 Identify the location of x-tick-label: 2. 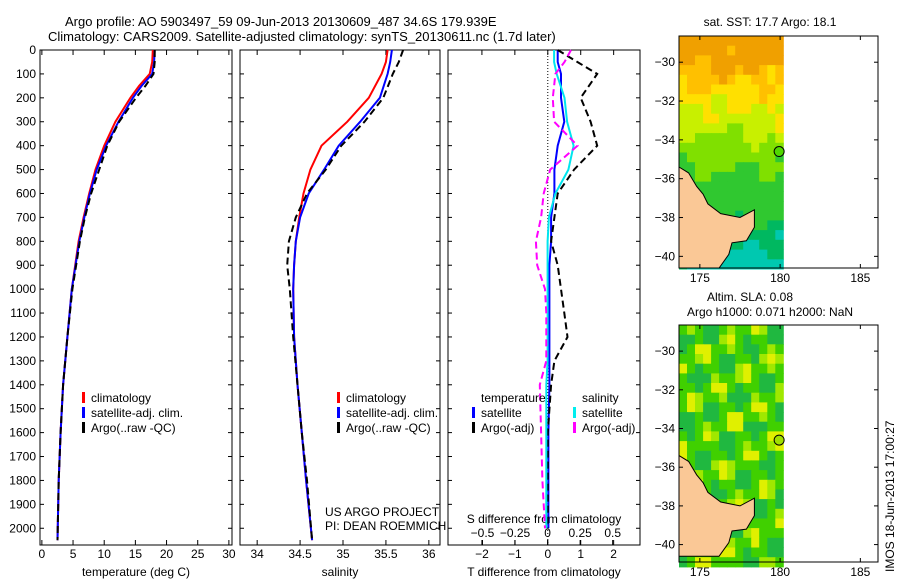
(613, 554).